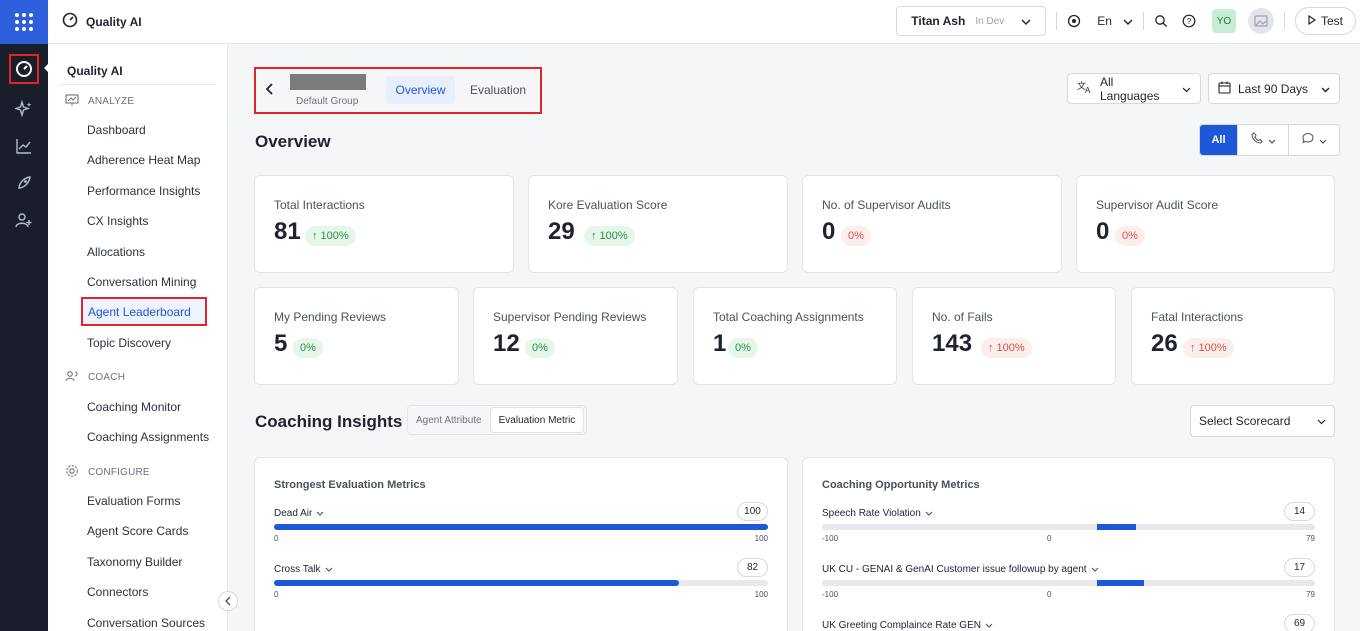 This screenshot has width=1360, height=631. Describe the element at coordinates (932, 224) in the screenshot. I see `kpi-card-supervisor-audits: No. of Supervisor Audits 0 0%` at that location.